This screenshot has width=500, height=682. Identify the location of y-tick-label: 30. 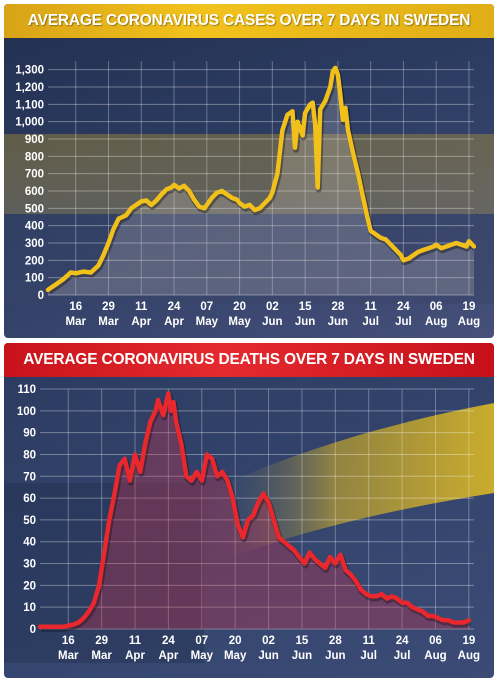
(29, 565).